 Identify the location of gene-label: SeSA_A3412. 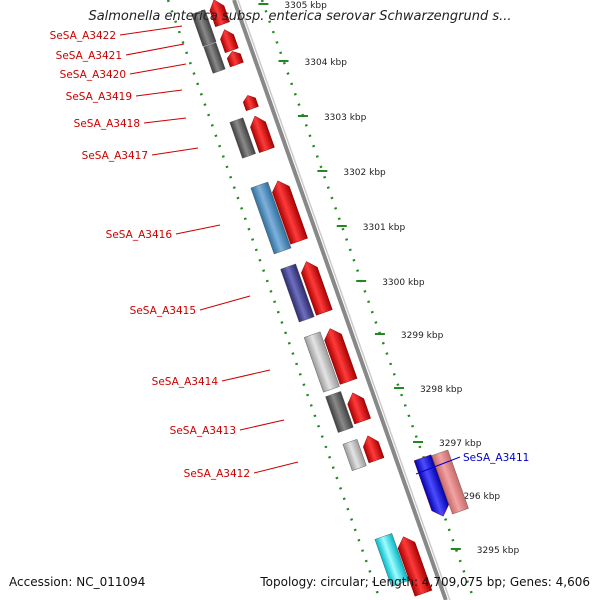
(217, 474).